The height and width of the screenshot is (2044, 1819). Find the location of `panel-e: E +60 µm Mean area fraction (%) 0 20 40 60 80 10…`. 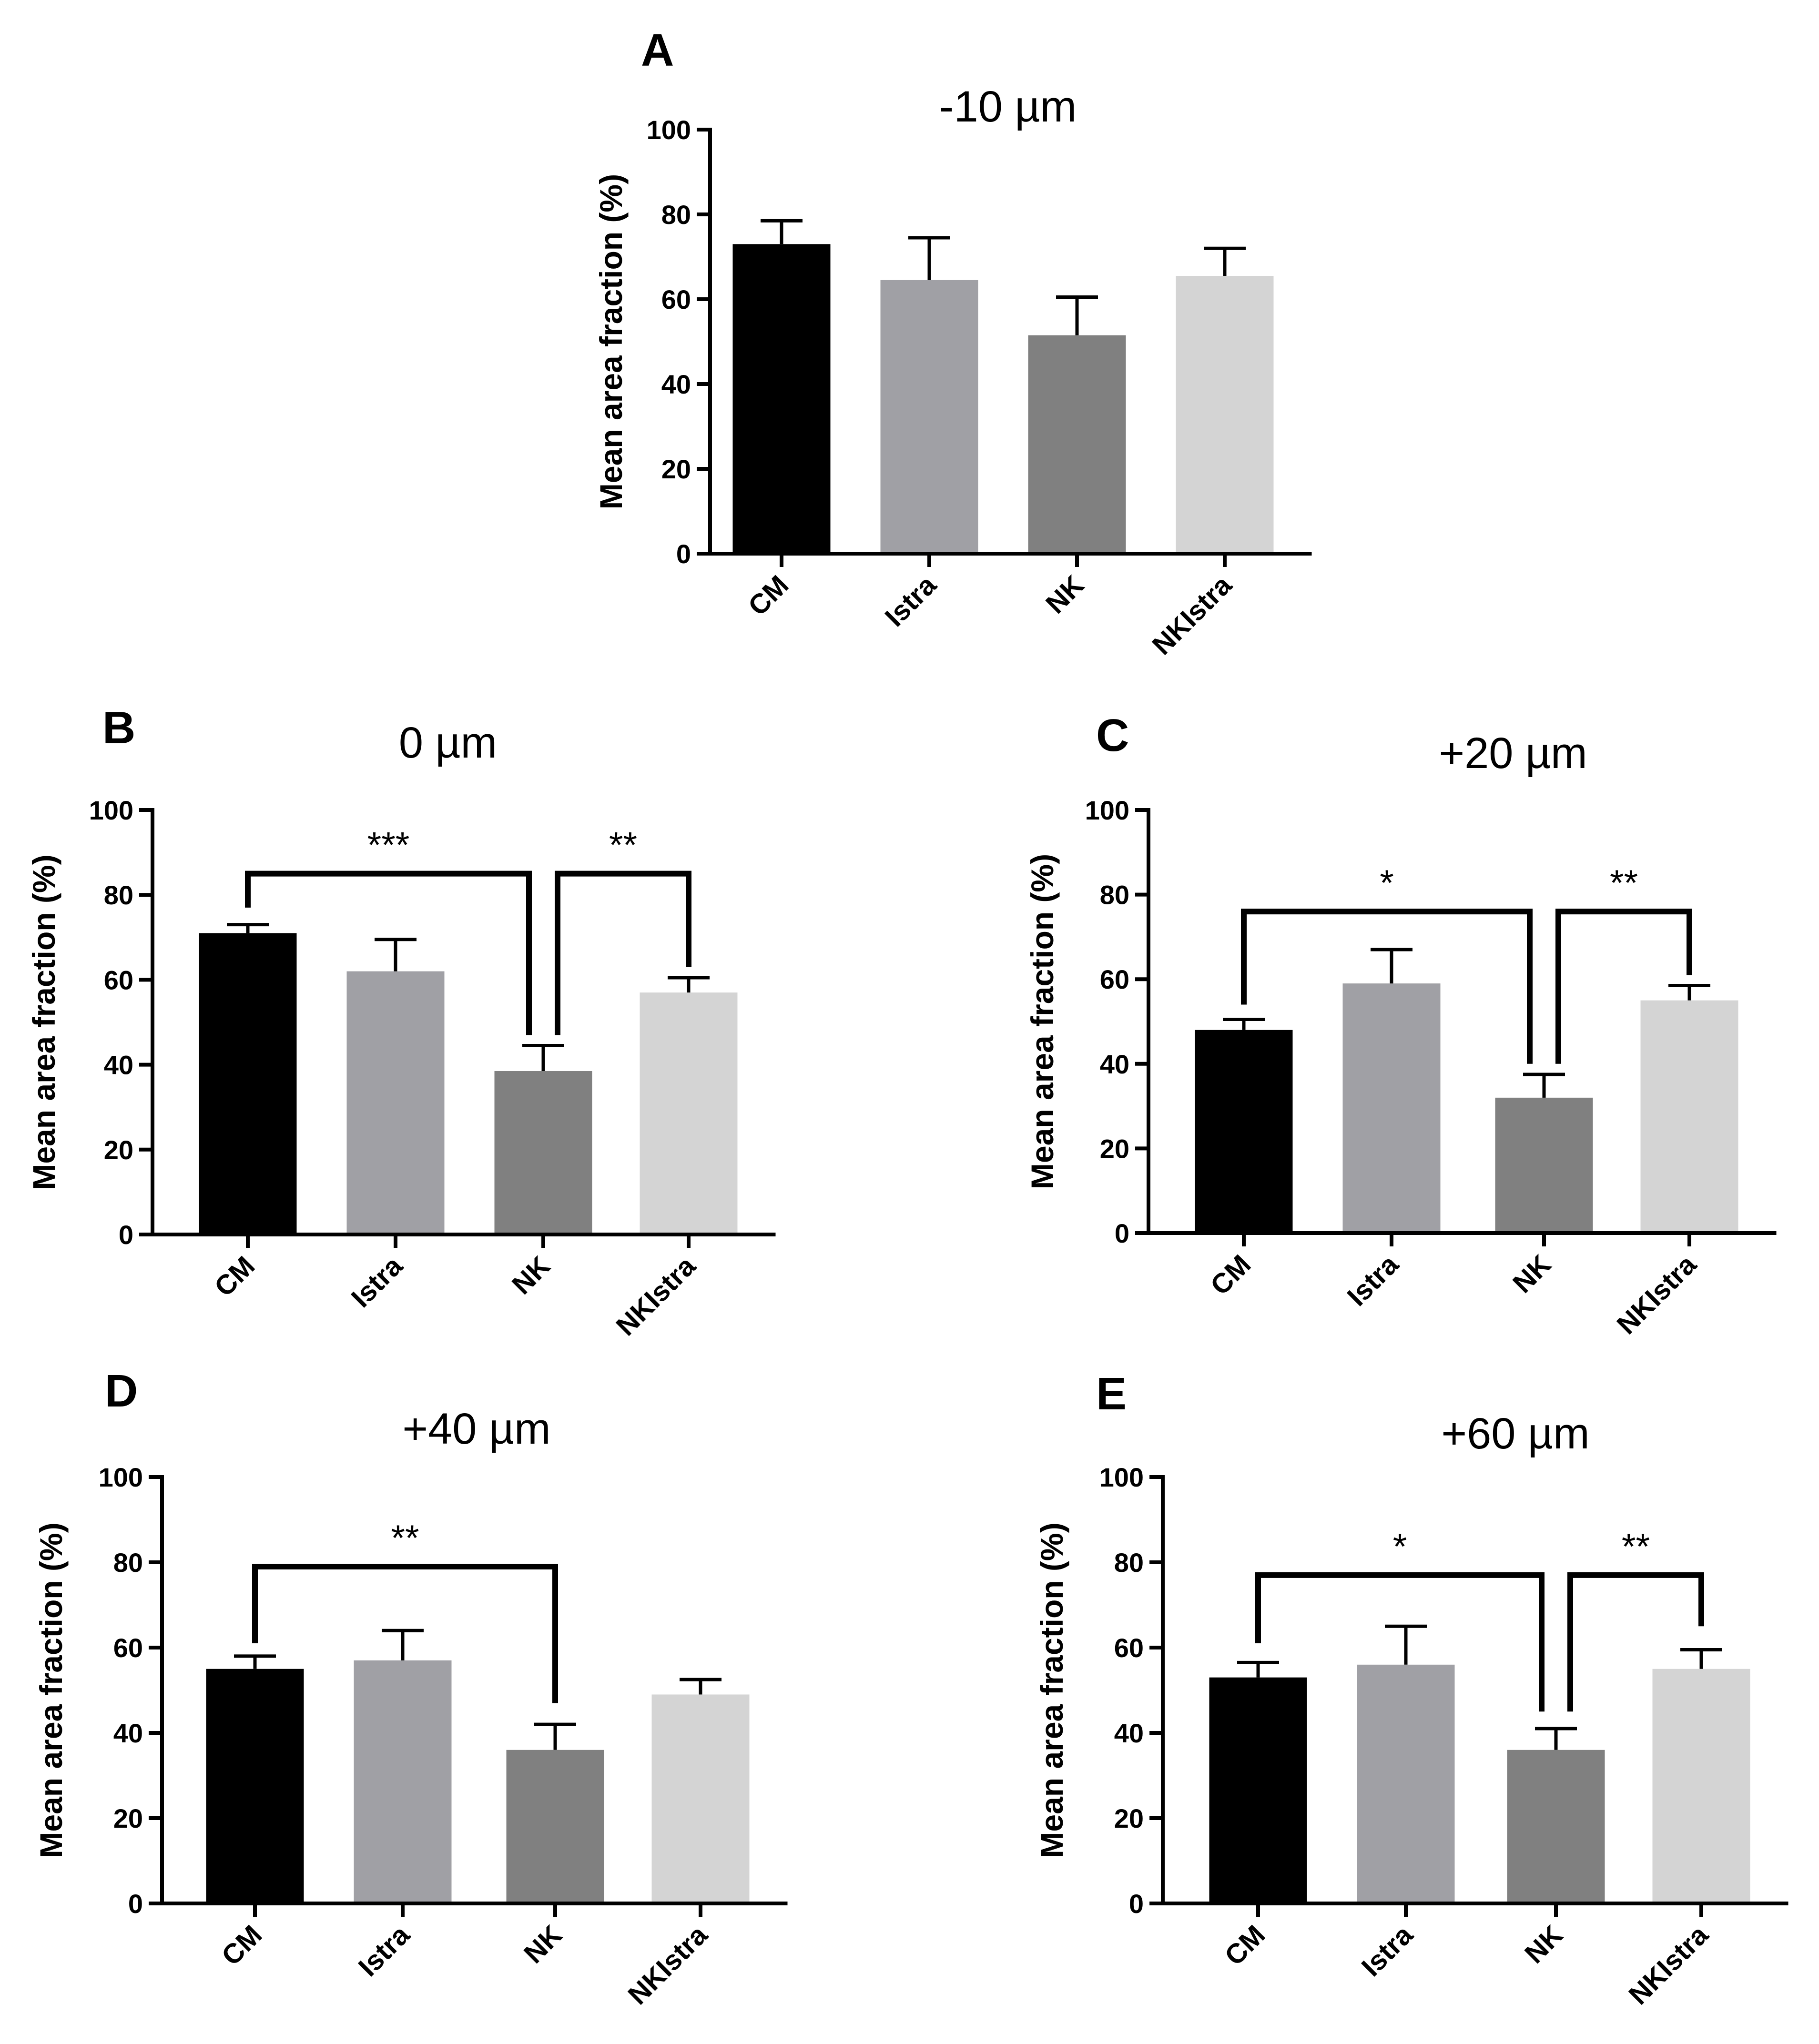

panel-e: E +60 µm Mean area fraction (%) 0 20 40 60 80 10… is located at coordinates (1411, 1689).